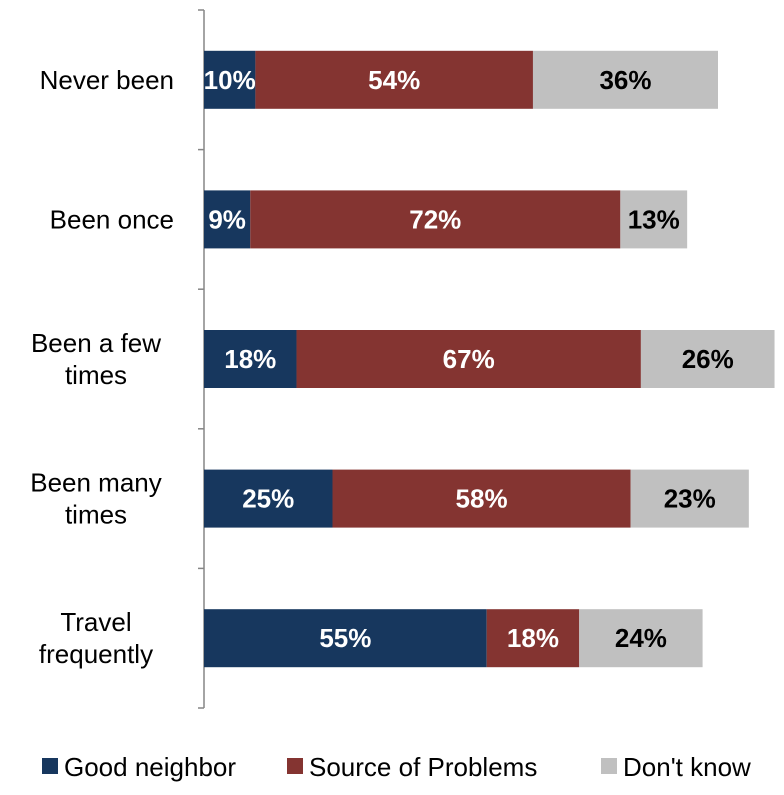  I want to click on data-label: 55%, so click(345, 638).